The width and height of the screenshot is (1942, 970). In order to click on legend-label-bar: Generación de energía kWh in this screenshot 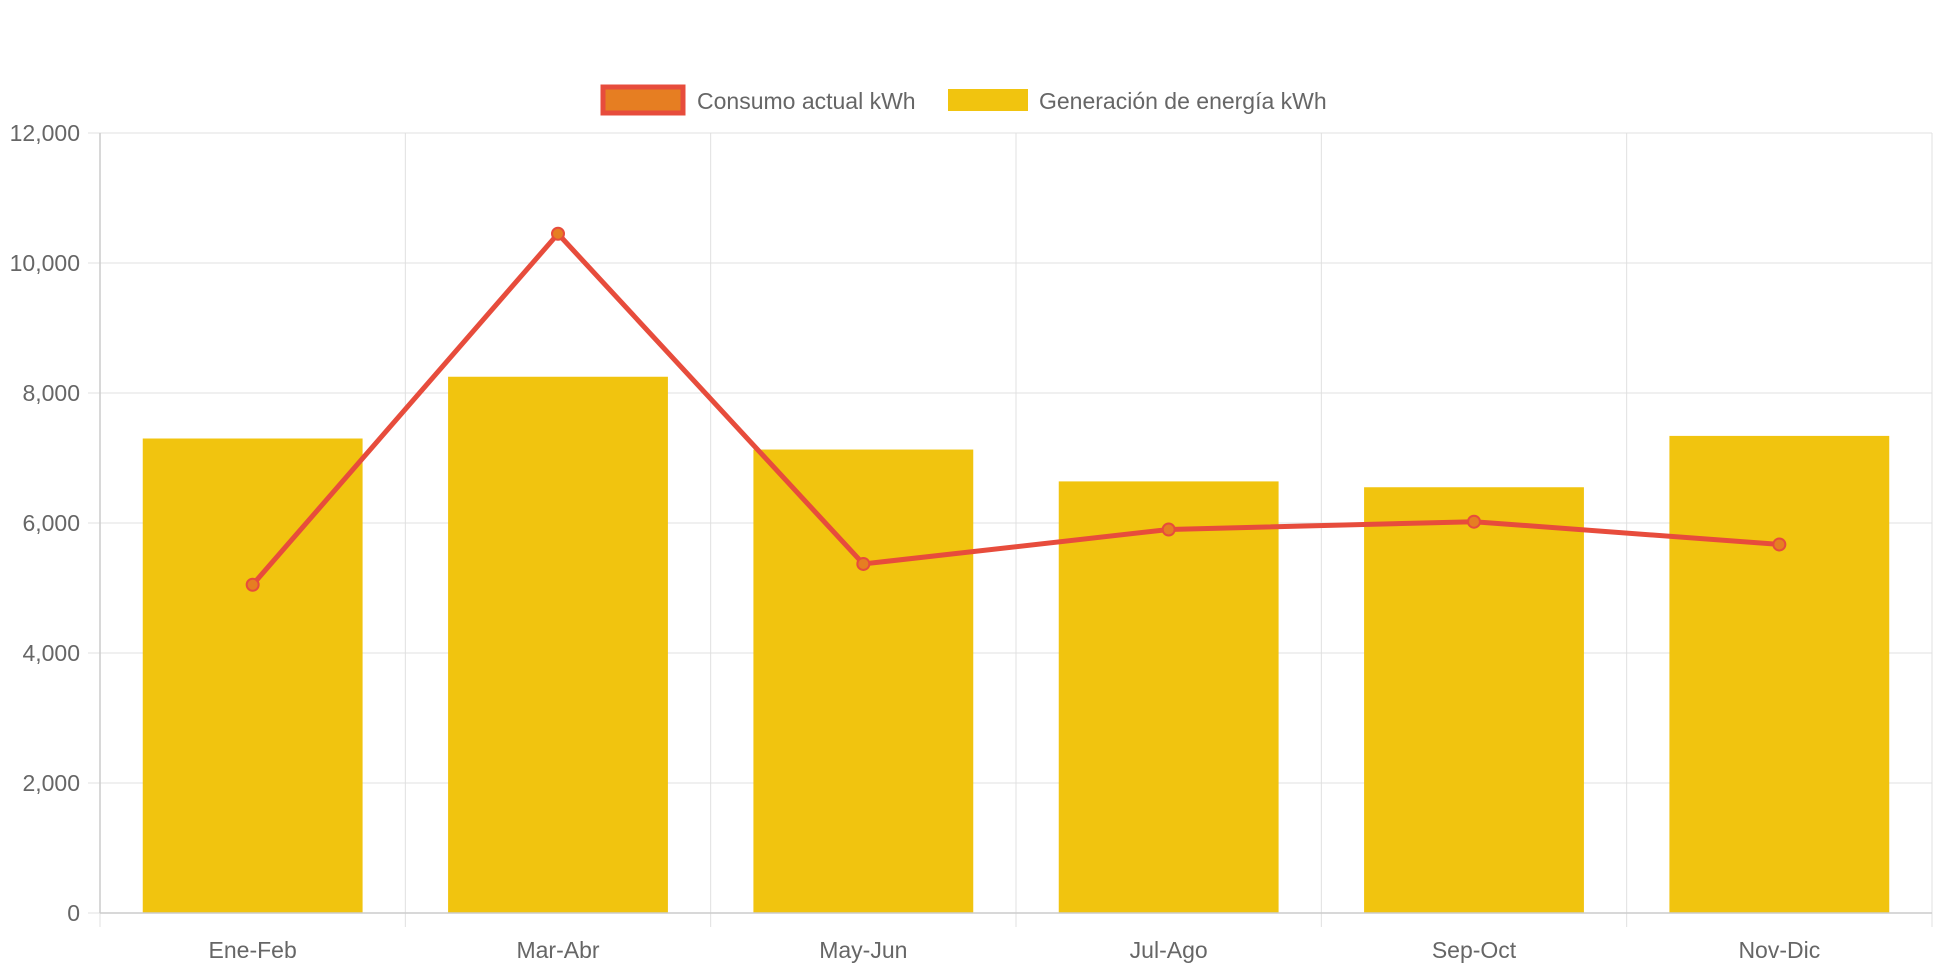, I will do `click(1183, 101)`.